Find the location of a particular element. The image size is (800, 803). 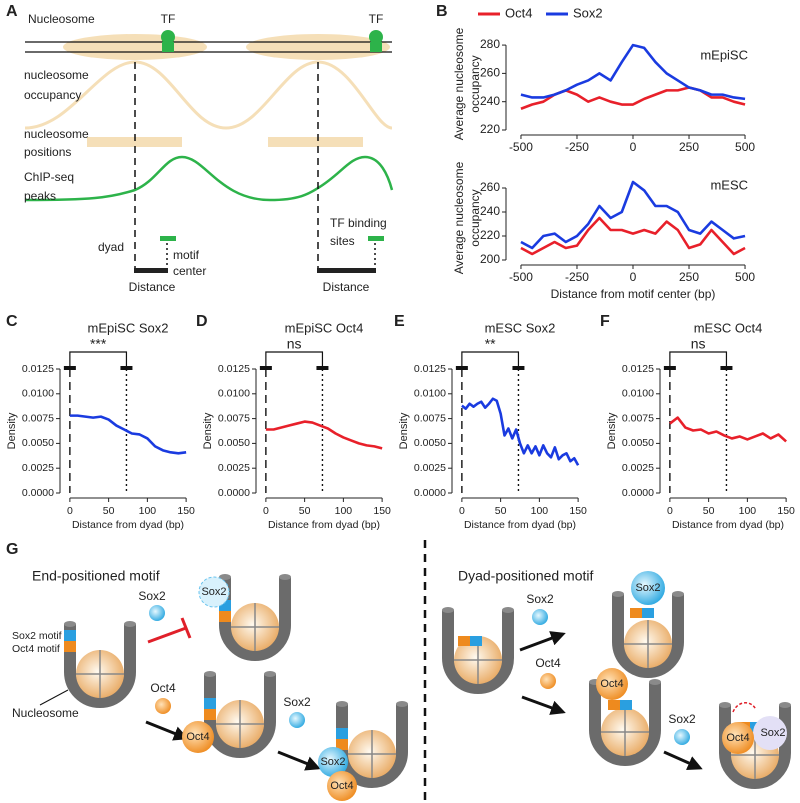

position-bar is located at coordinates (315, 142).